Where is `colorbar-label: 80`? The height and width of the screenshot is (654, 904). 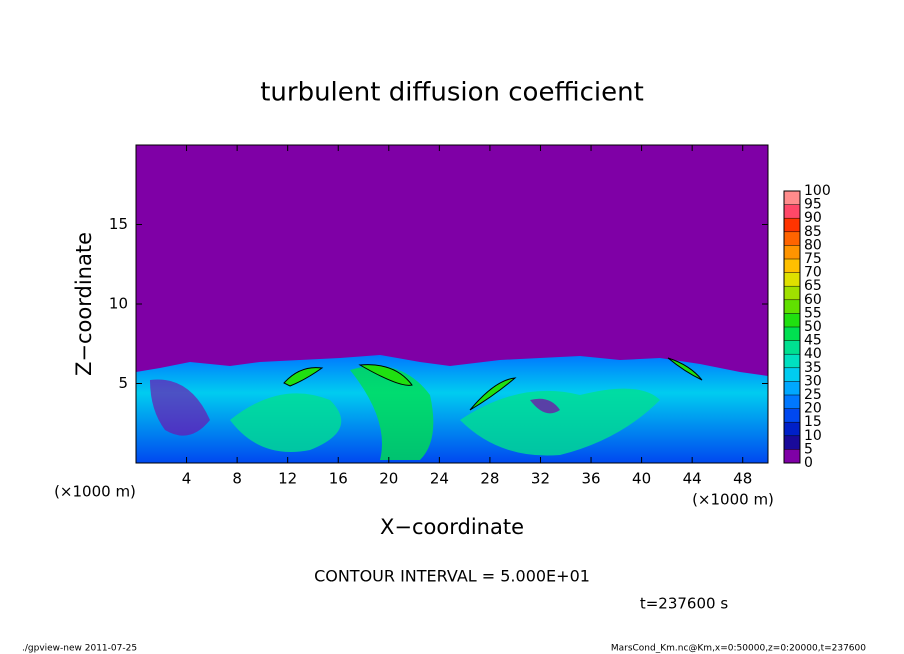
colorbar-label: 80 is located at coordinates (813, 245).